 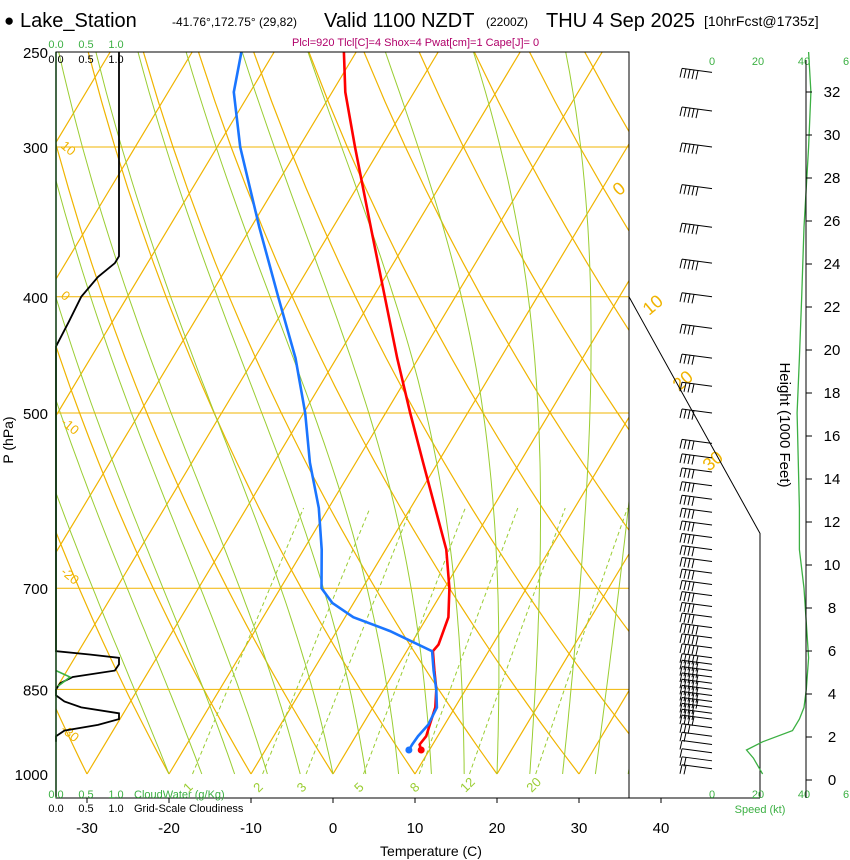 What do you see at coordinates (35, 589) in the screenshot?
I see `pressure-tick-label: 700` at bounding box center [35, 589].